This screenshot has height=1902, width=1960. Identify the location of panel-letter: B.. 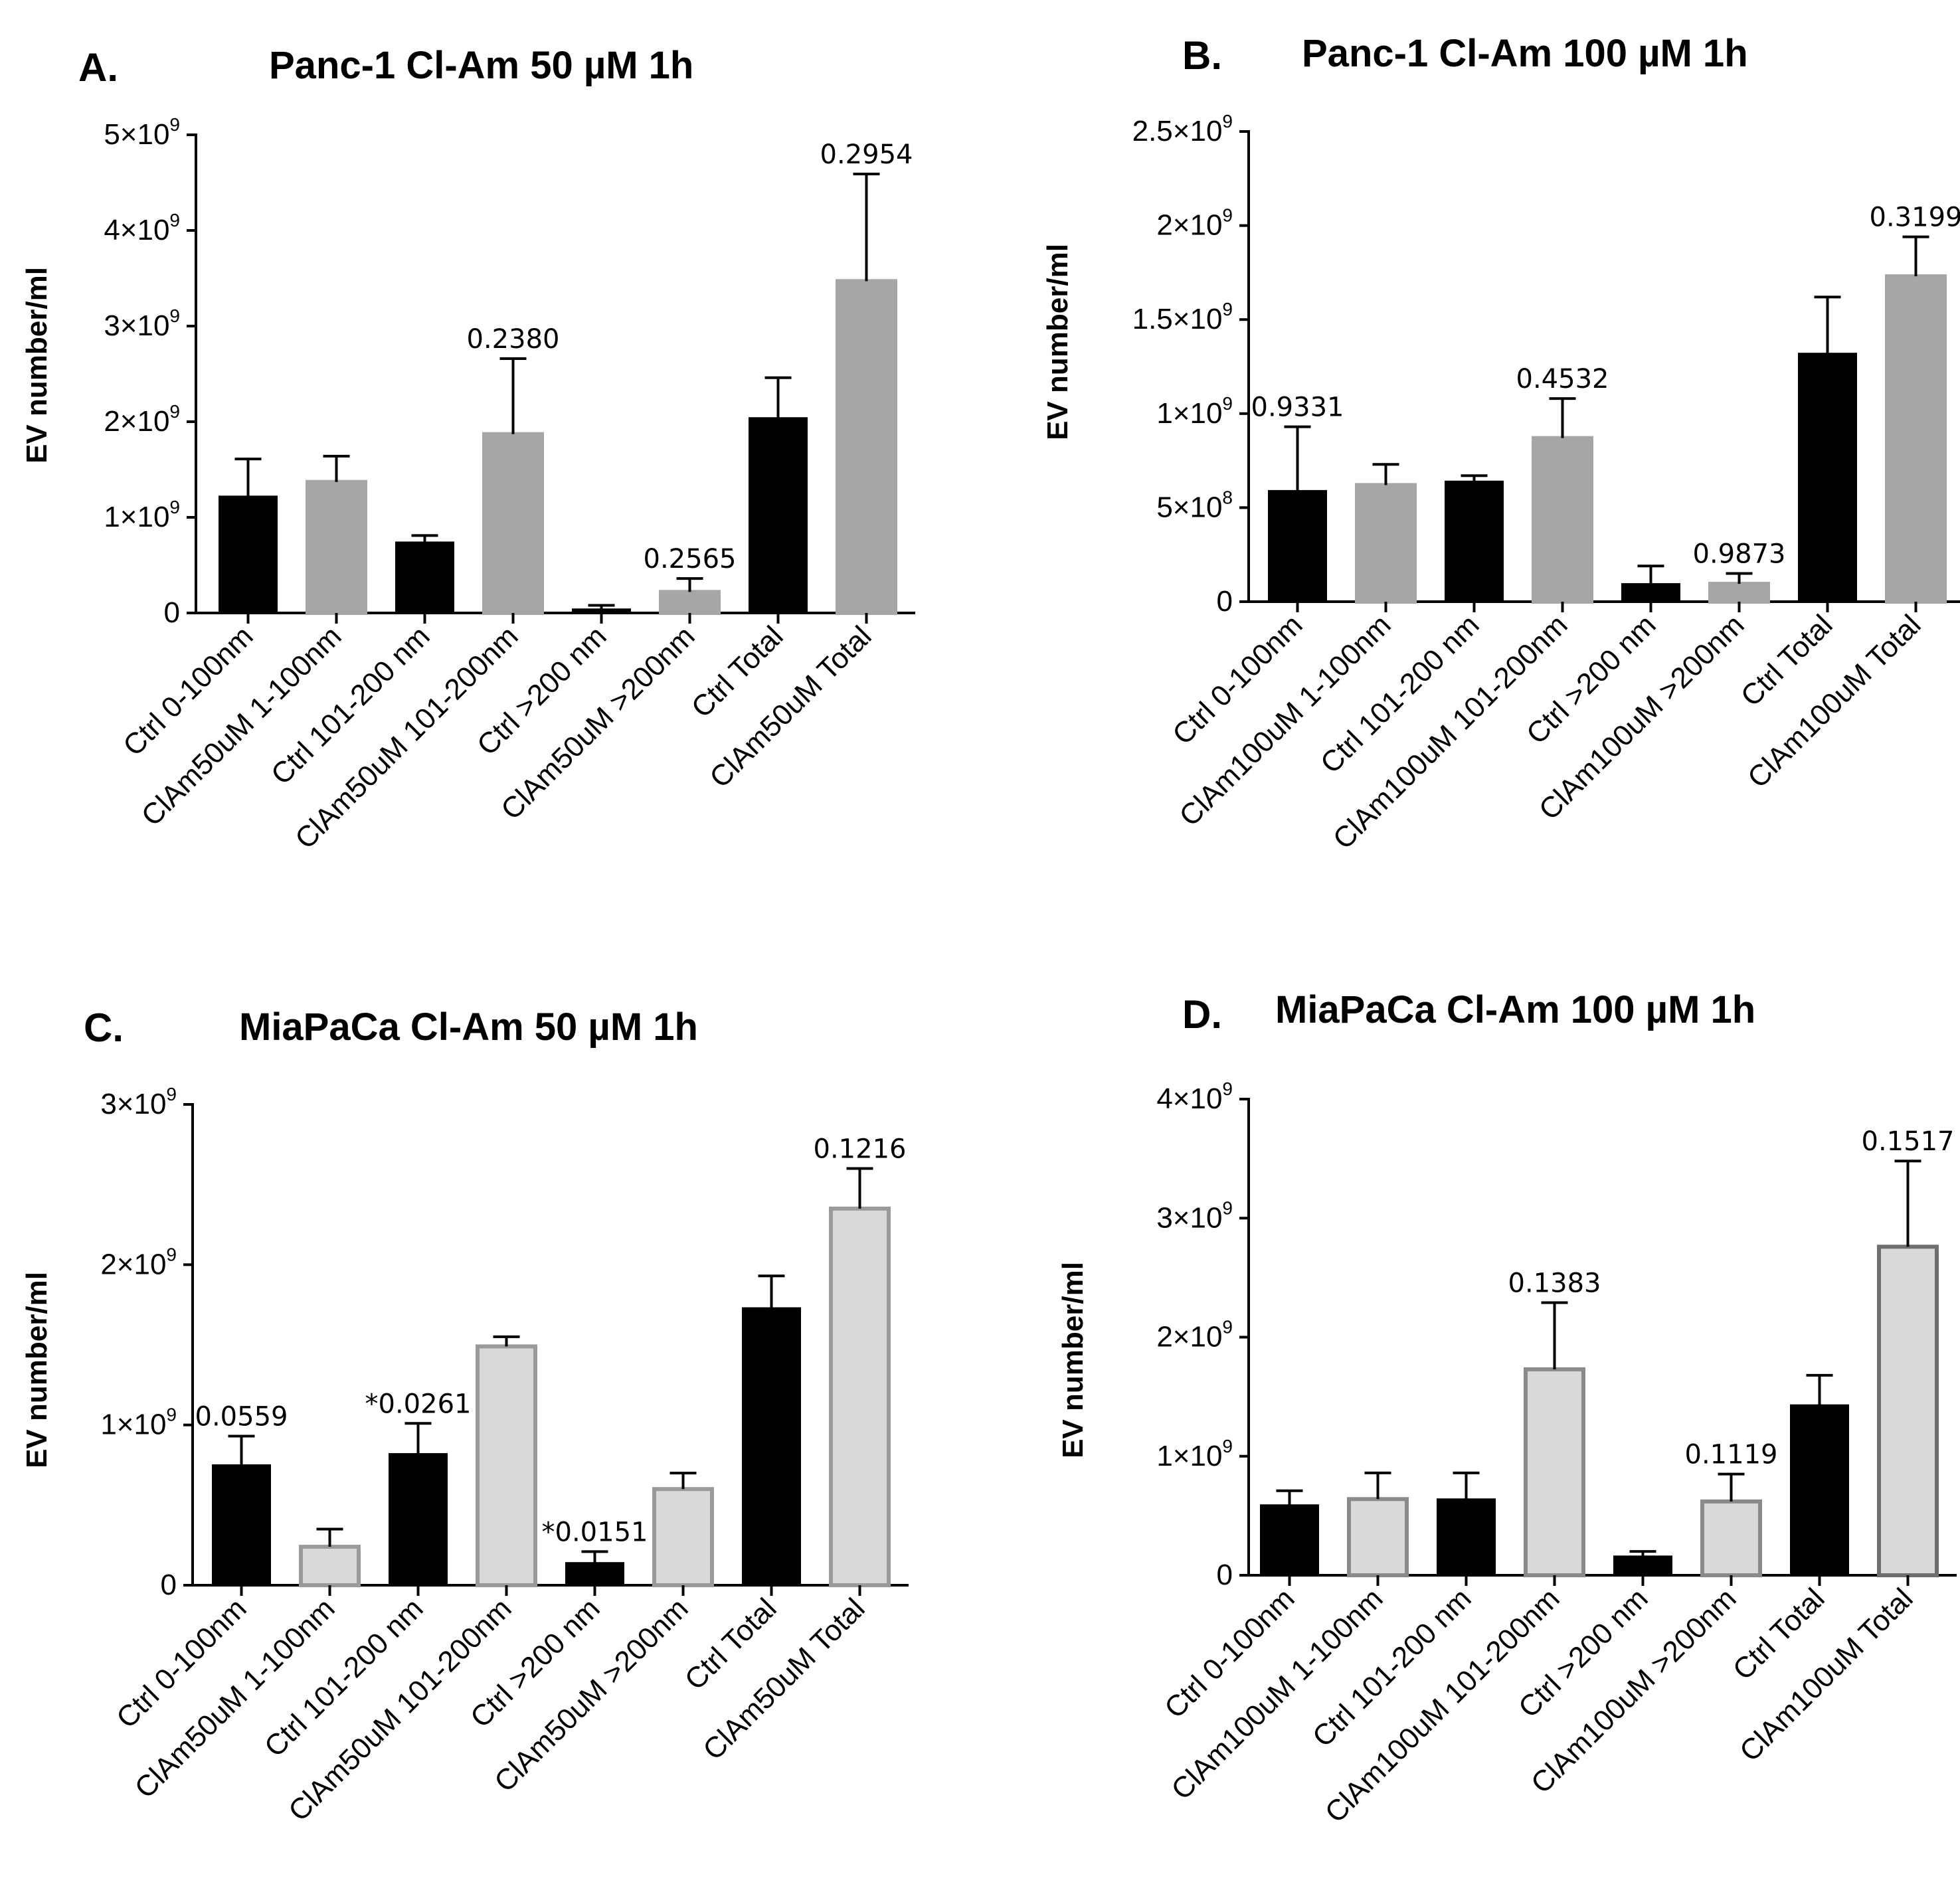
(1202, 55).